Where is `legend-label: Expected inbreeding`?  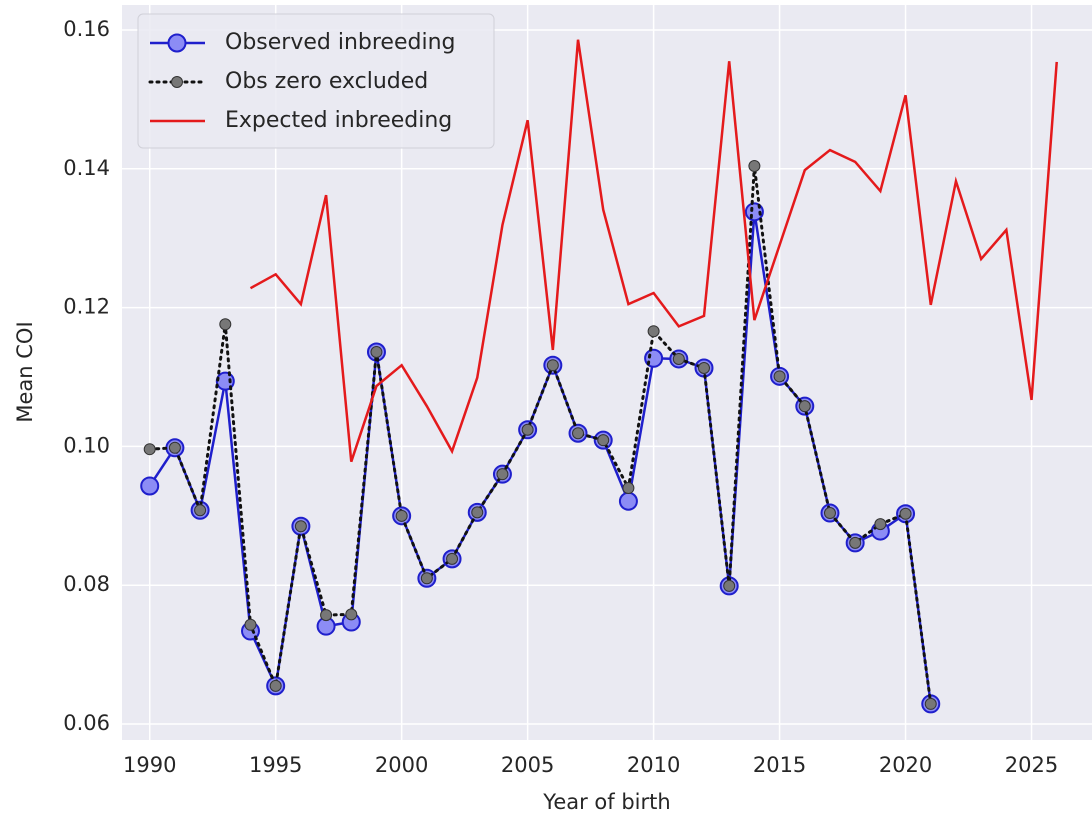
legend-label: Expected inbreeding is located at coordinates (338, 120).